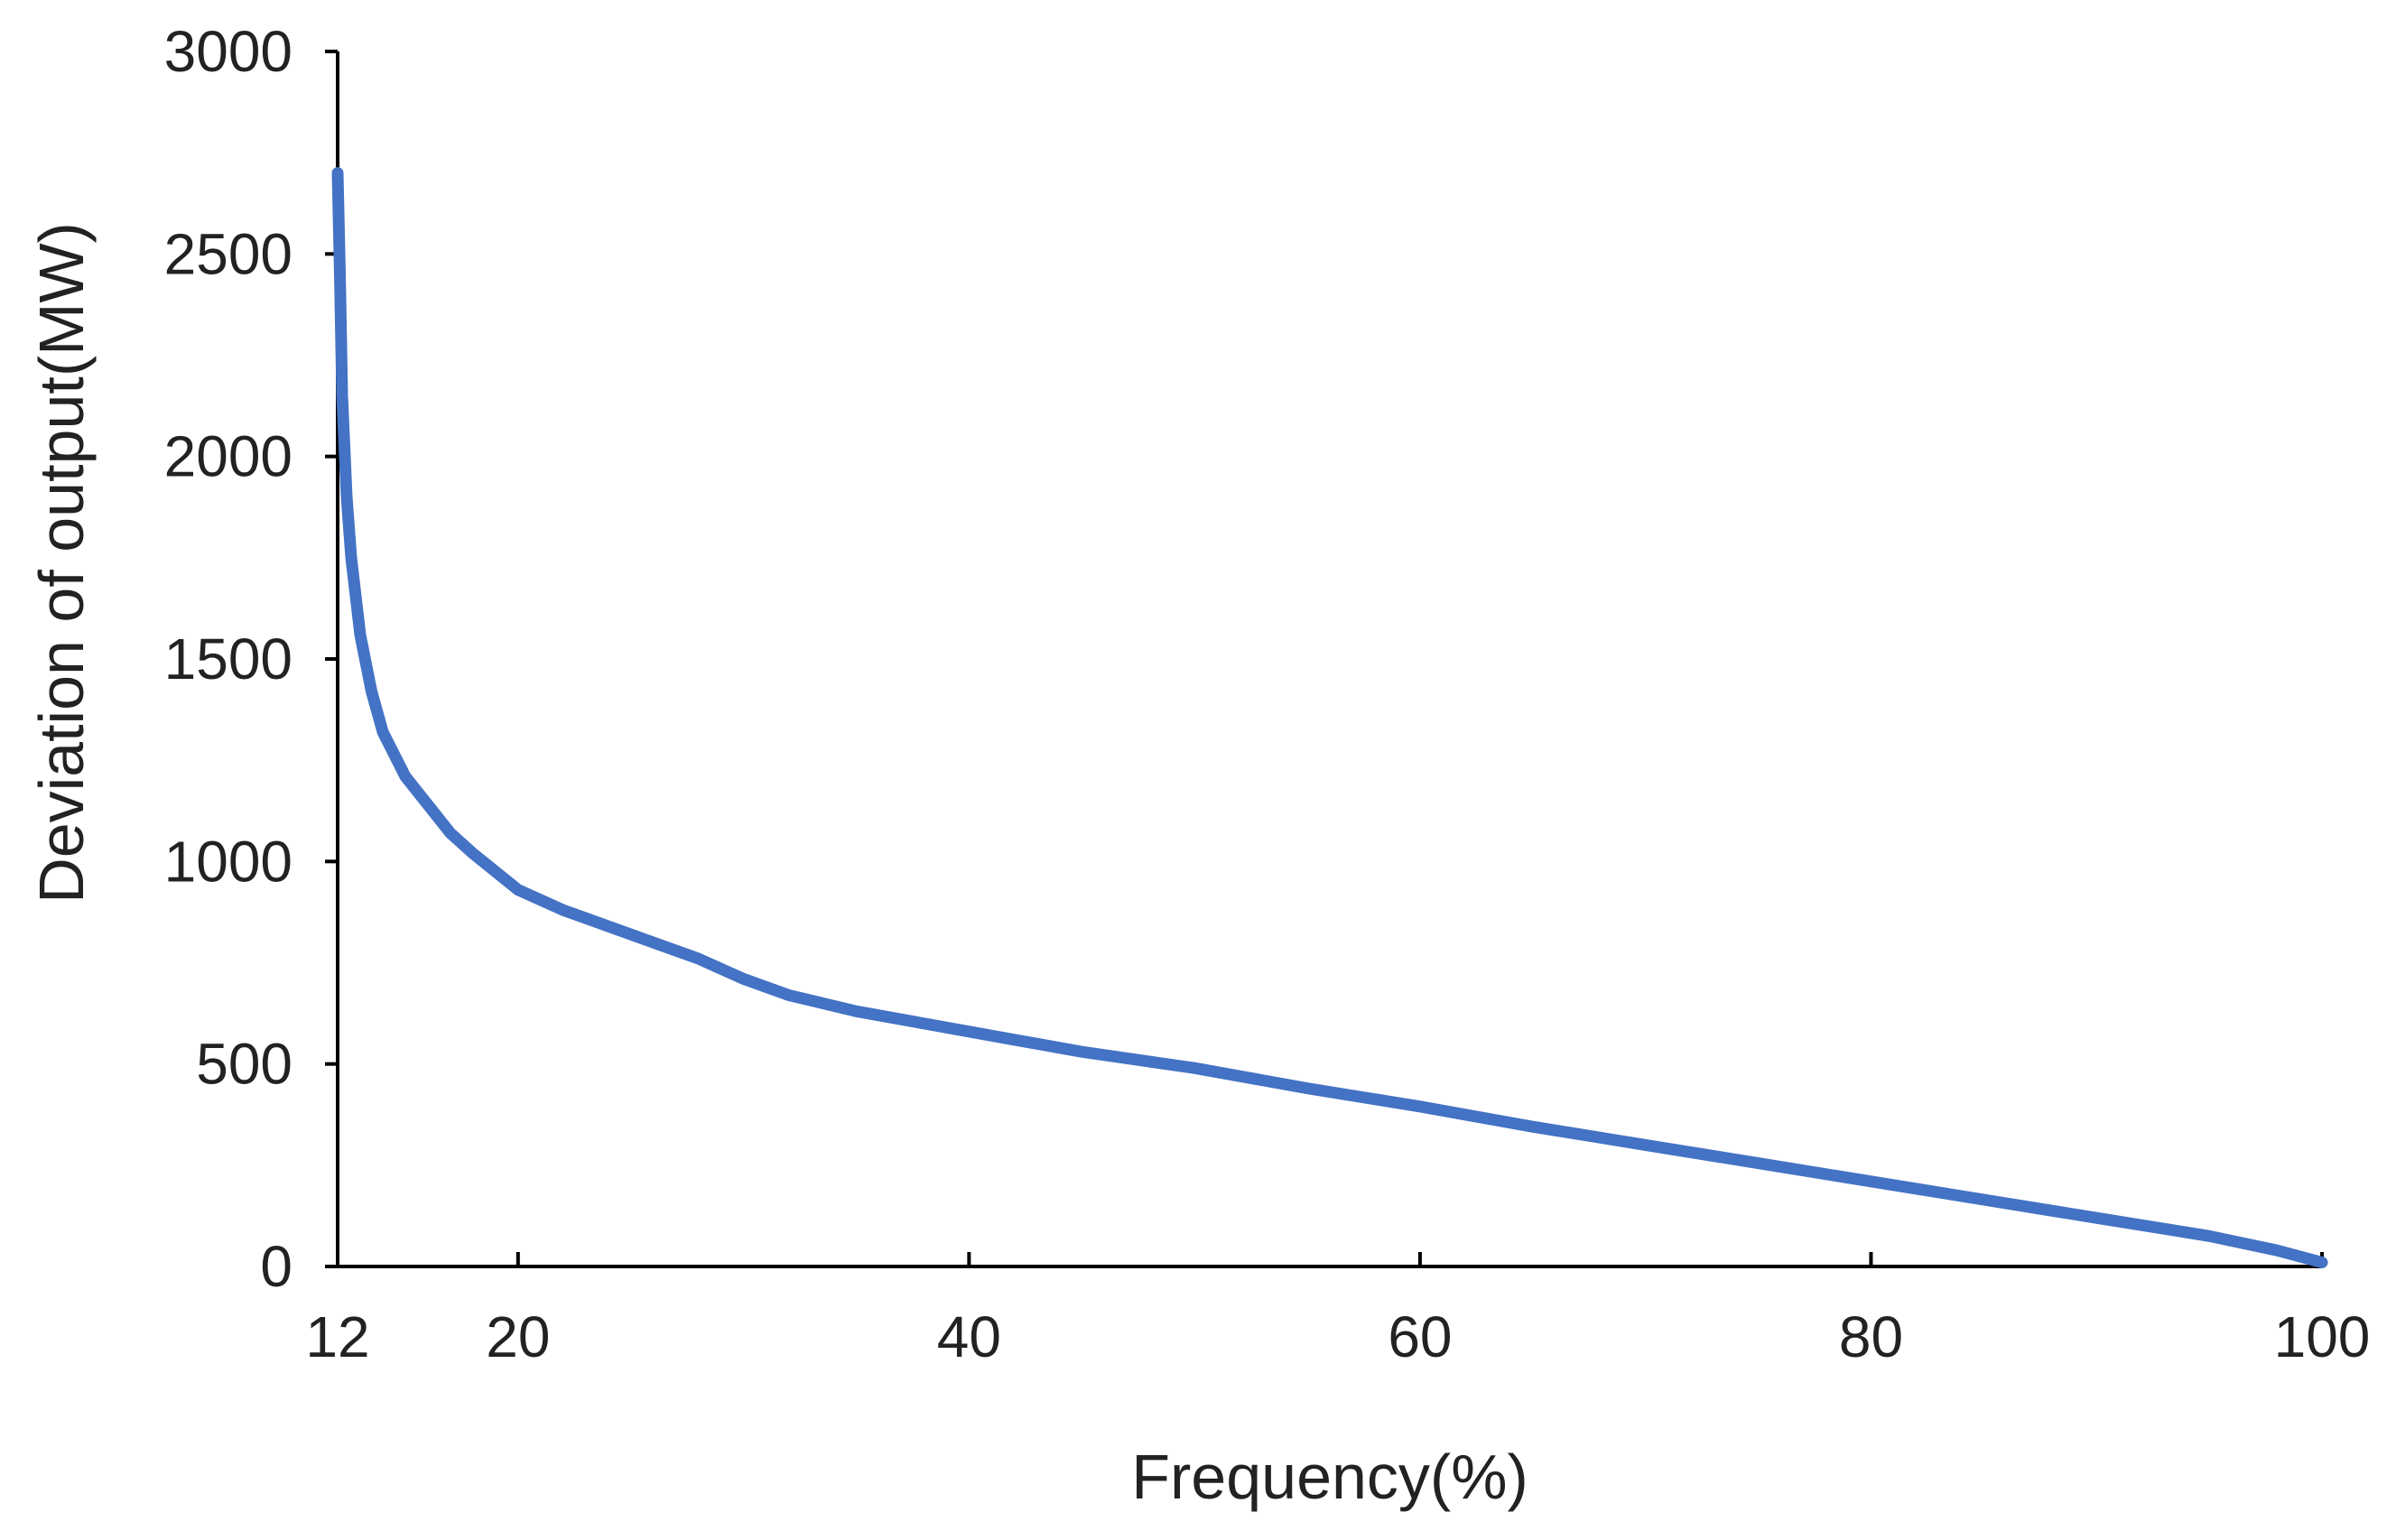 The width and height of the screenshot is (2387, 1540). What do you see at coordinates (2323, 1336) in the screenshot?
I see `x-tick-label: 100` at bounding box center [2323, 1336].